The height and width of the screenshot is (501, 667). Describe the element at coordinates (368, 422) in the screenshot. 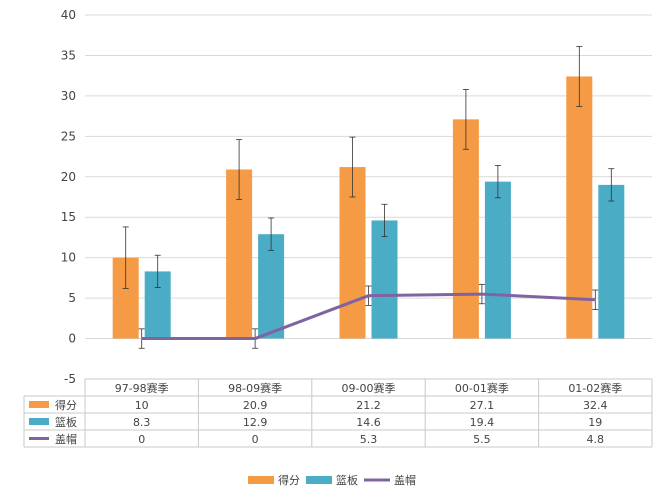

I see `table-cell-value: 14.6` at that location.